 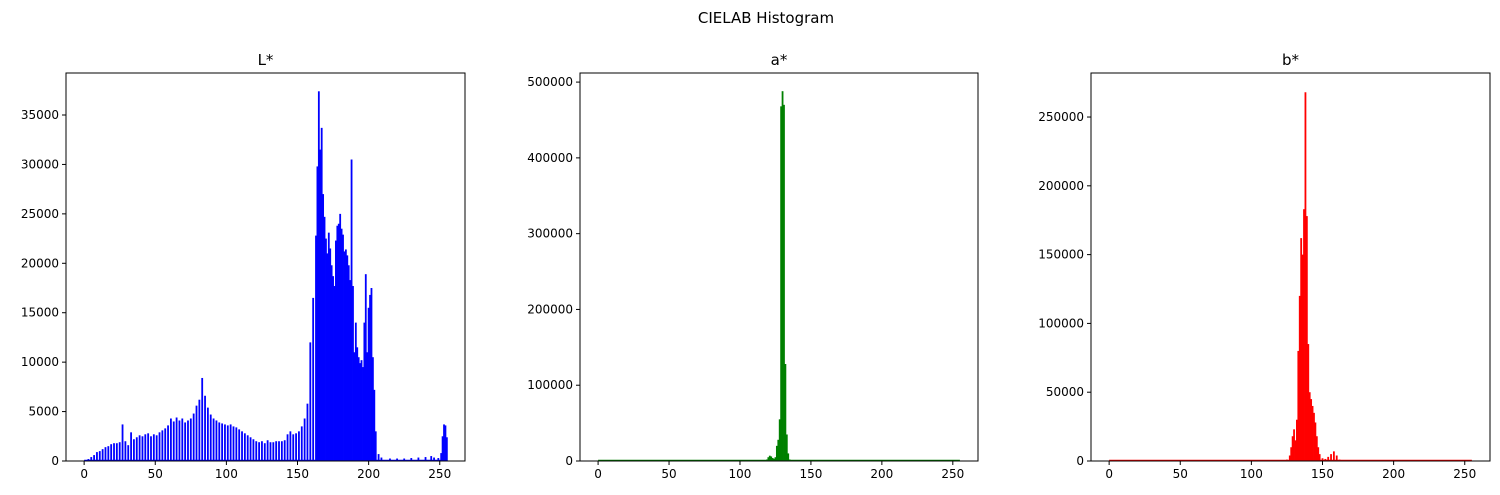 I want to click on y-tick-label: 50000, so click(x=1065, y=392).